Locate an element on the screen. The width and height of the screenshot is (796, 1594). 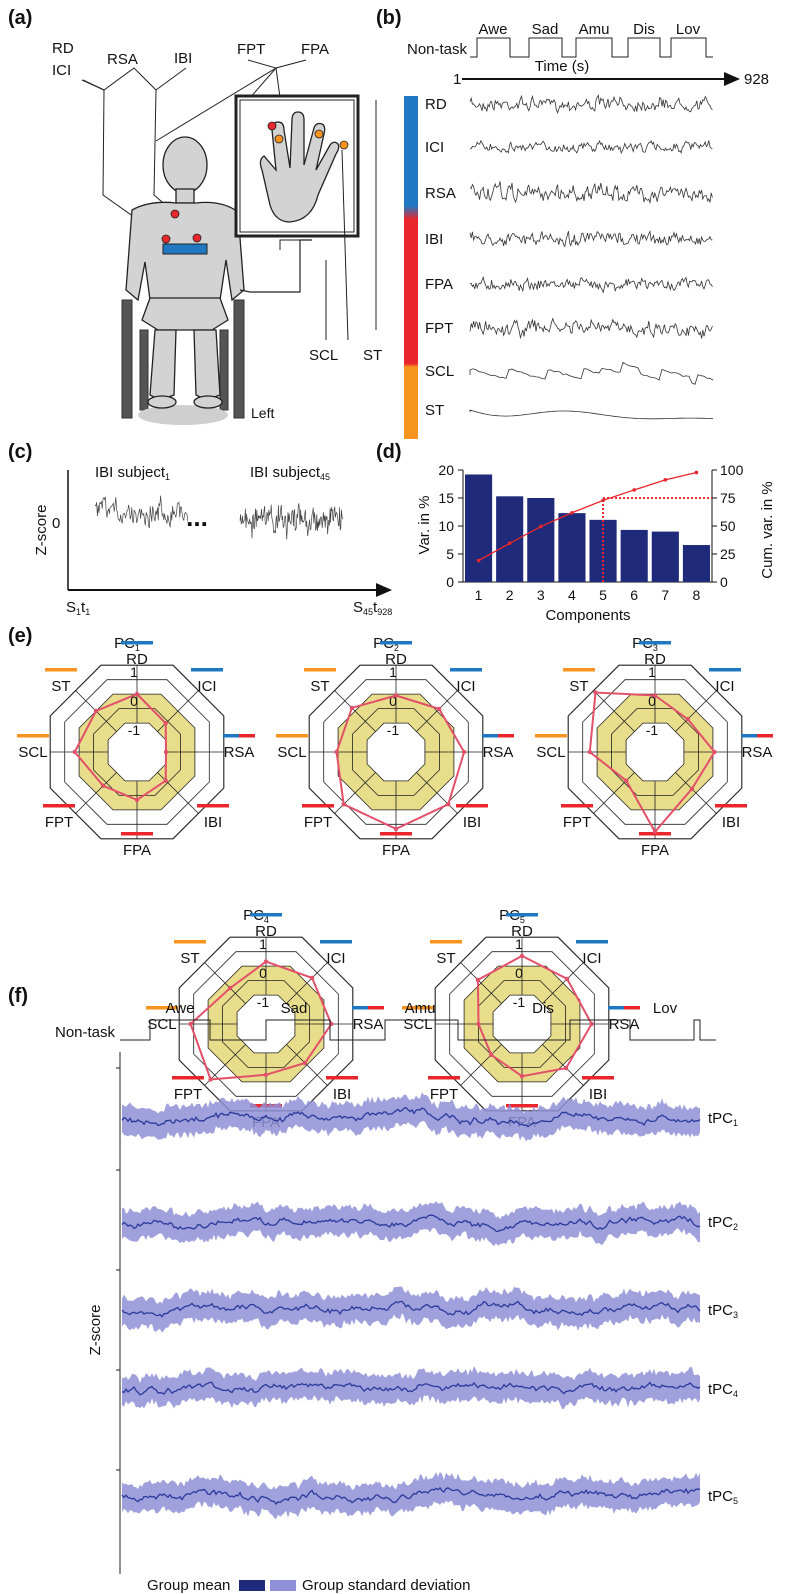
e-axis-label-st: ST is located at coordinates (319, 686).